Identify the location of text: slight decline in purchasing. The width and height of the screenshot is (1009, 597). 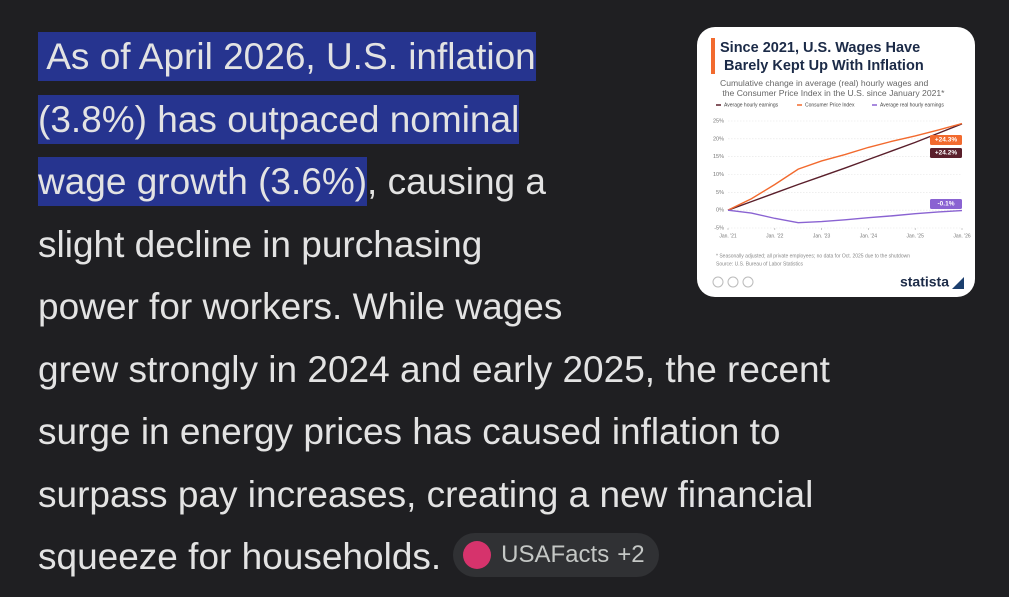
(260, 244).